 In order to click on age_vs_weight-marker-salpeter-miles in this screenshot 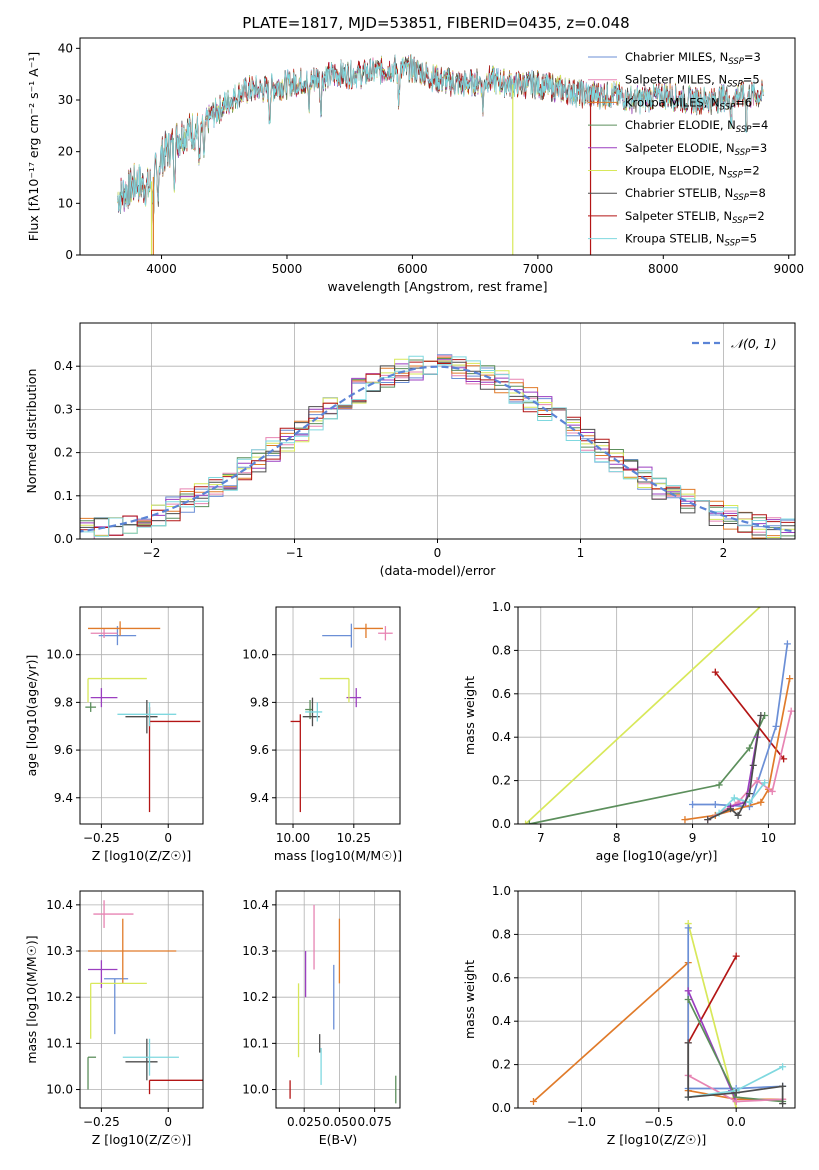, I will do `click(791, 711)`.